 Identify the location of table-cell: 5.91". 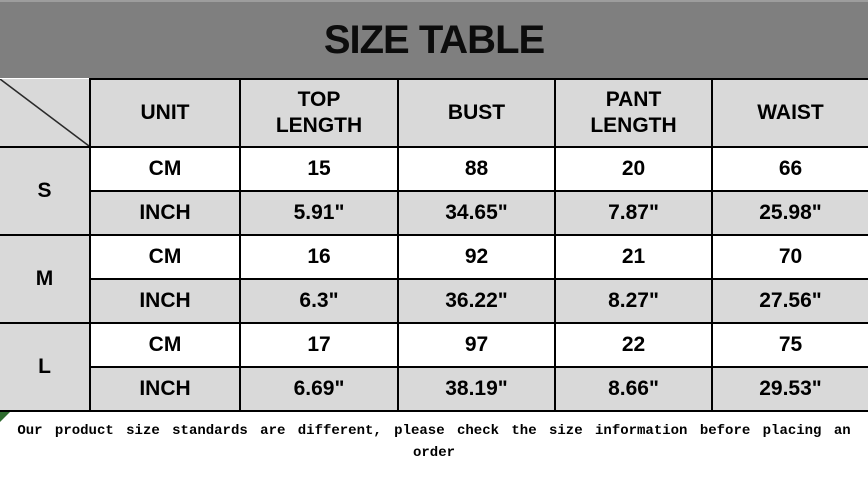
(319, 213).